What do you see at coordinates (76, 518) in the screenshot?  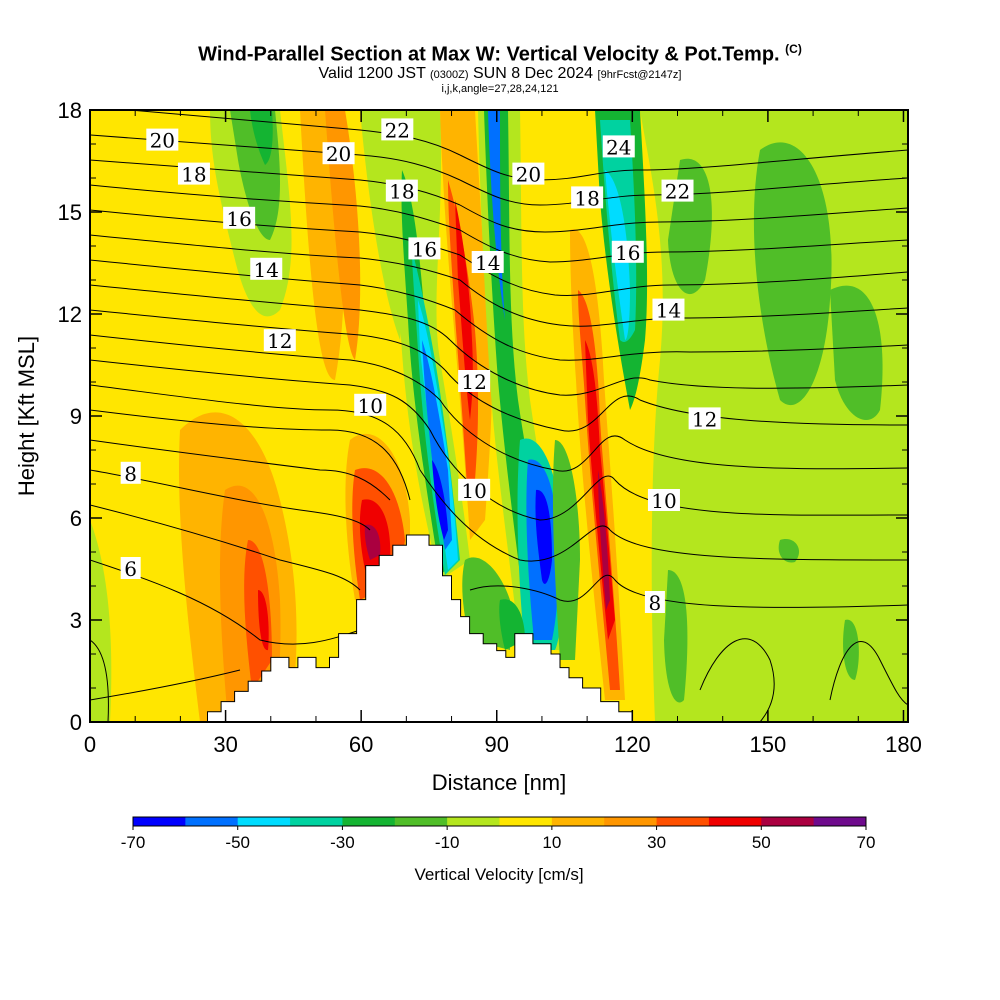 I see `y-tick-label: 6` at bounding box center [76, 518].